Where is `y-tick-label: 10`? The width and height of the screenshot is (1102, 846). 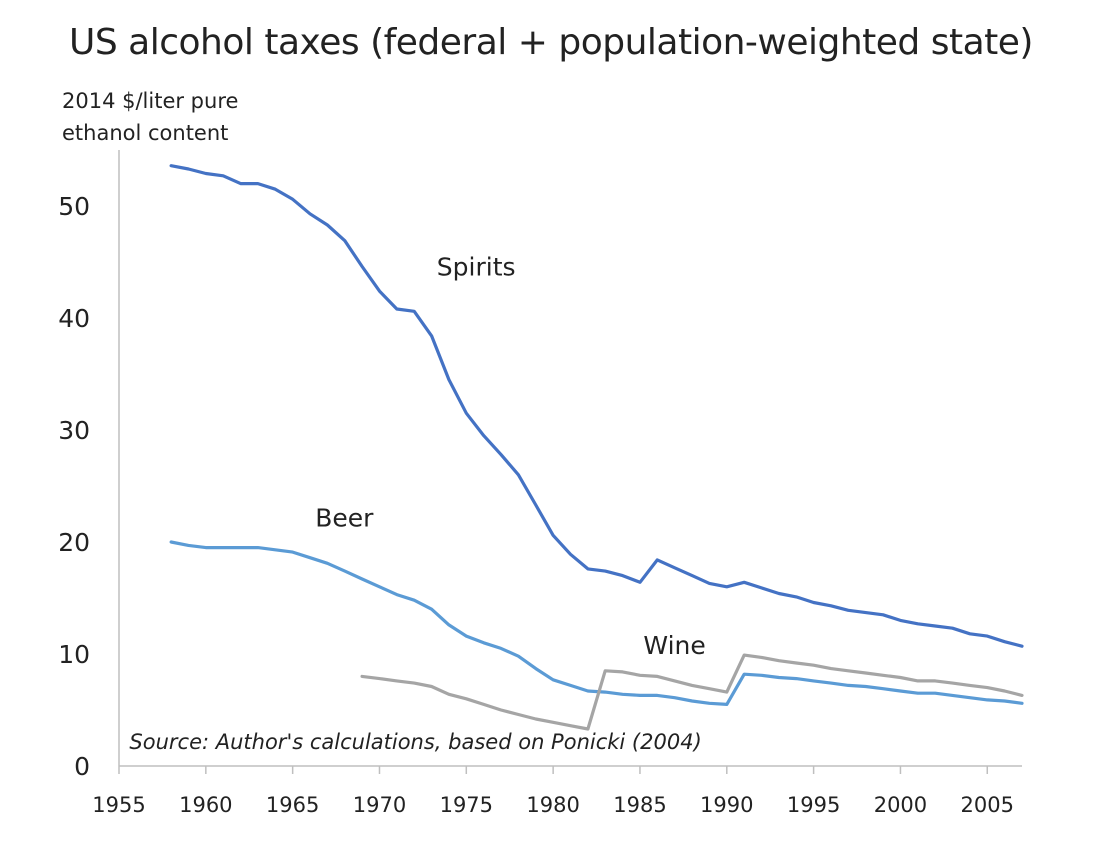 y-tick-label: 10 is located at coordinates (74, 654).